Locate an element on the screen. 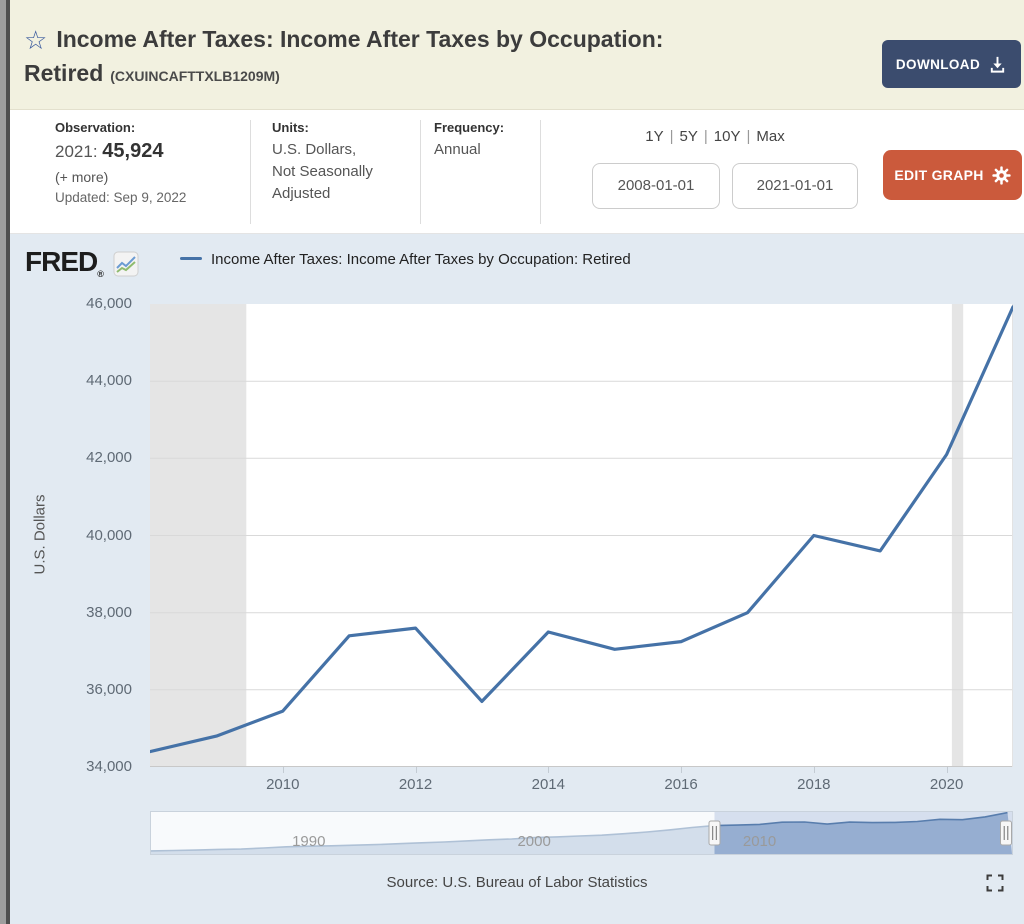  fred-logo: FRED® is located at coordinates (64, 262).